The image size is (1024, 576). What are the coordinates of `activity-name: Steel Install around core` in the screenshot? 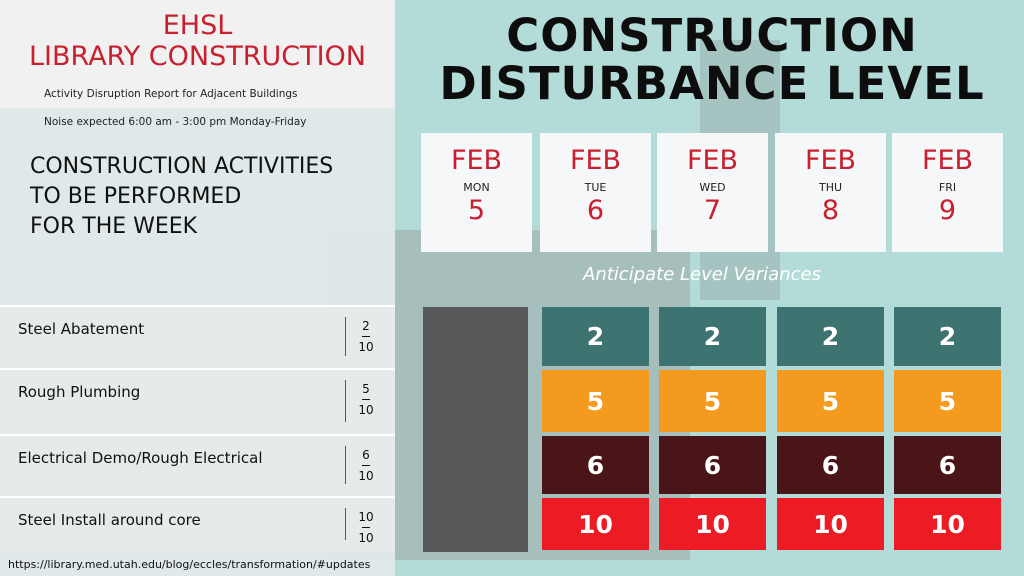 It's located at (109, 520).